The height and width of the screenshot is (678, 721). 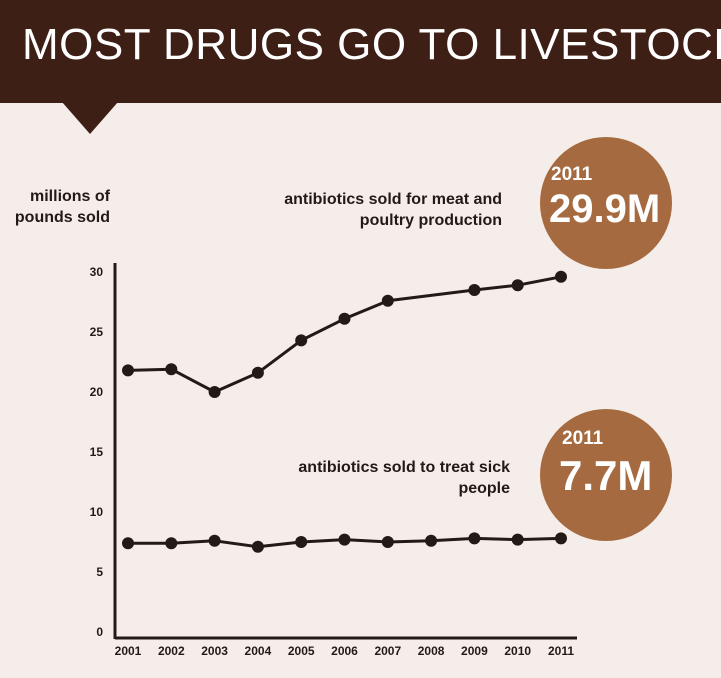 I want to click on x-tick-label: 2005, so click(x=301, y=651).